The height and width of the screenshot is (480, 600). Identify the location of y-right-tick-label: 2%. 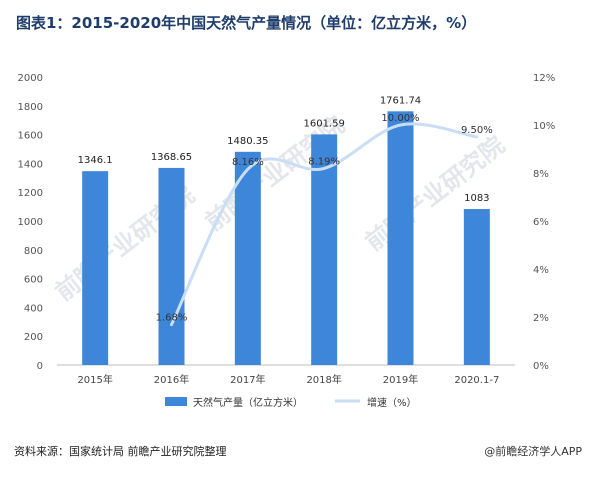
(541, 318).